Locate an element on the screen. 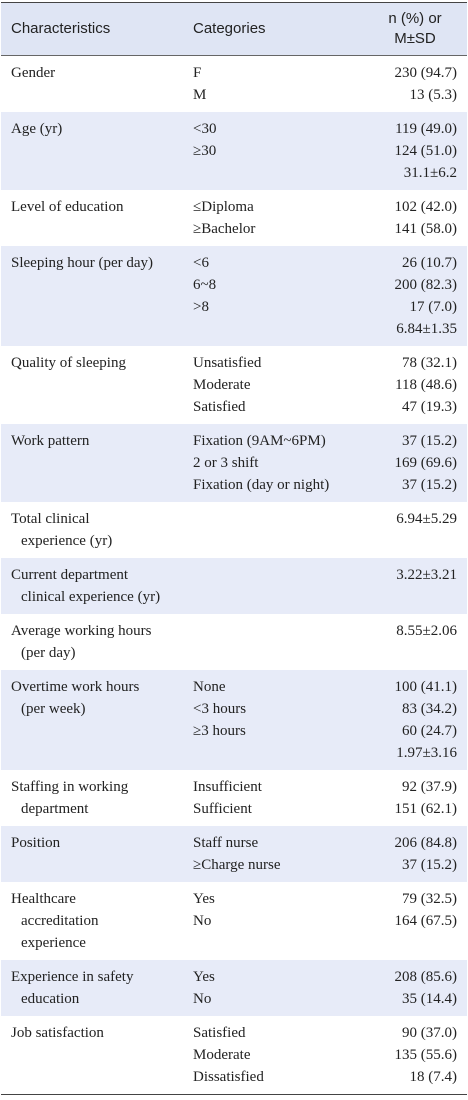 This screenshot has width=468, height=1100. category: ≥Charge nurse is located at coordinates (237, 865).